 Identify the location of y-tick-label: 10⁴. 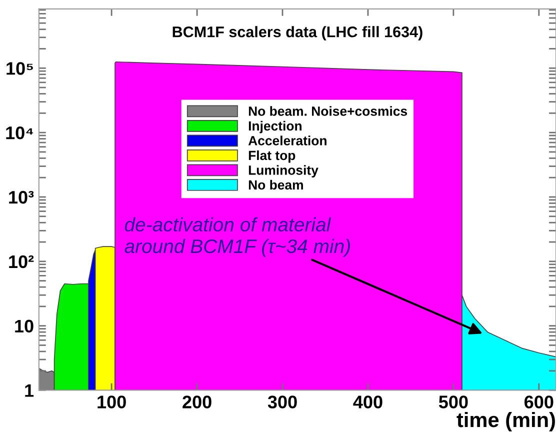
(20, 133).